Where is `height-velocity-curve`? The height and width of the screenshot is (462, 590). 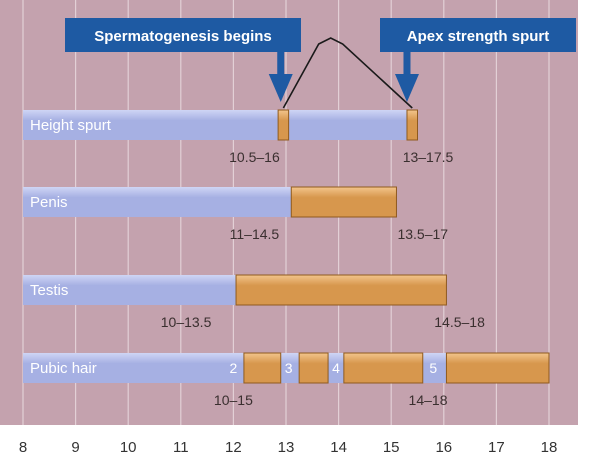
height-velocity-curve is located at coordinates (347, 73).